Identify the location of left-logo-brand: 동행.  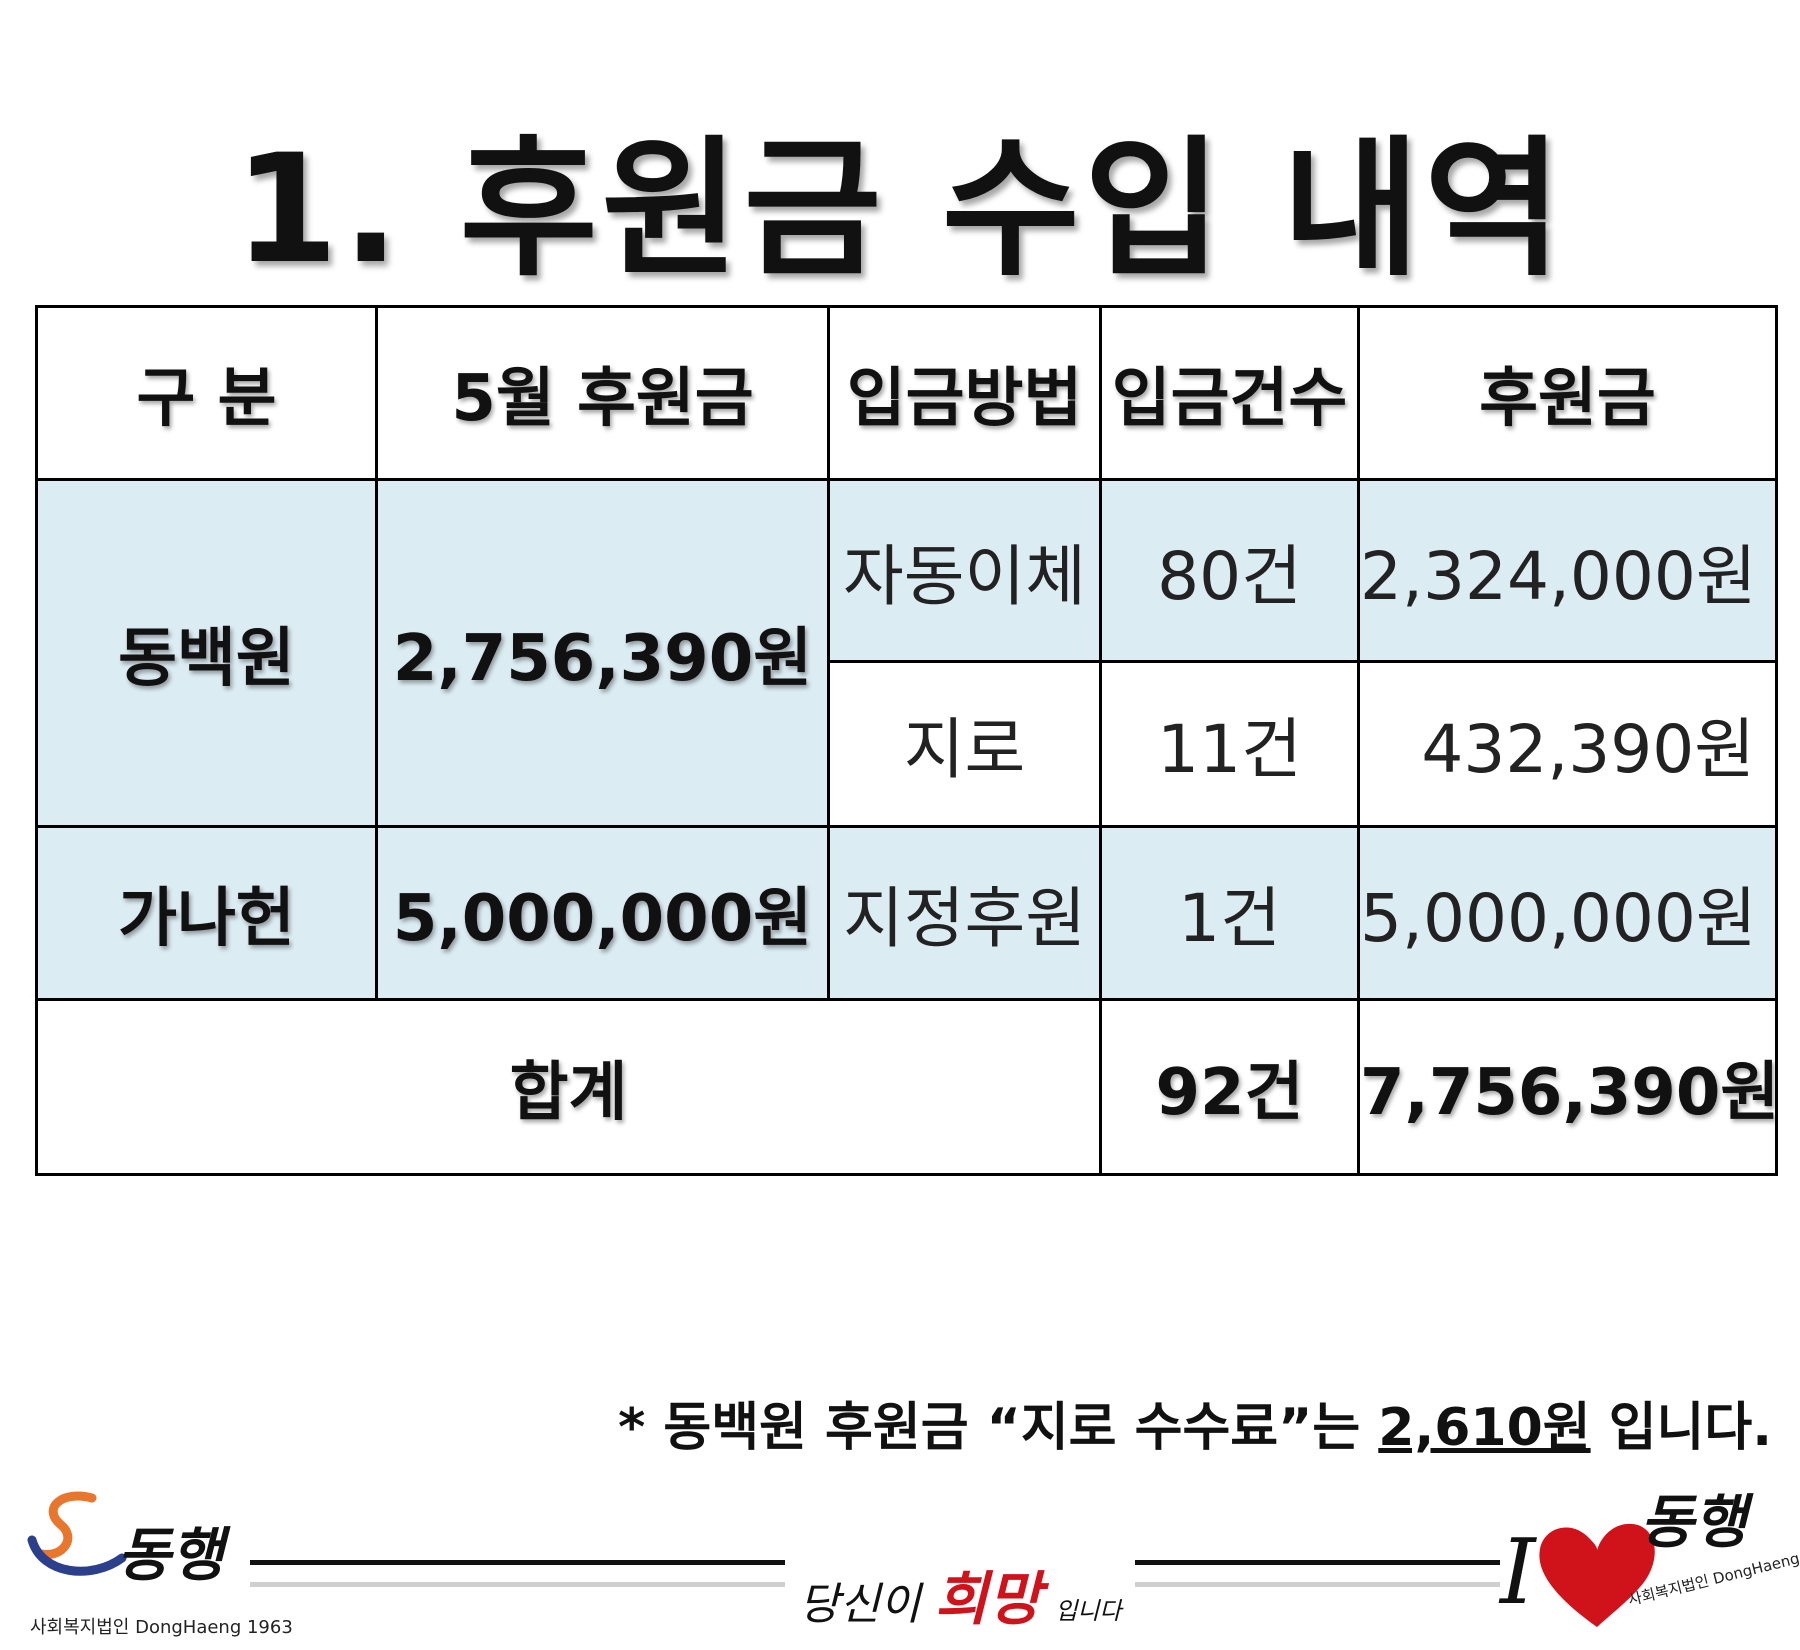
(170, 1555).